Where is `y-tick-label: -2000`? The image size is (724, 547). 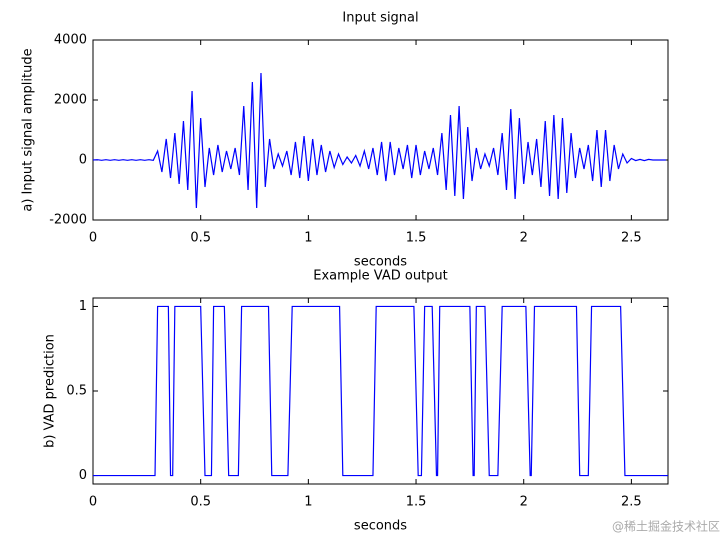
y-tick-label: -2000 is located at coordinates (68, 220).